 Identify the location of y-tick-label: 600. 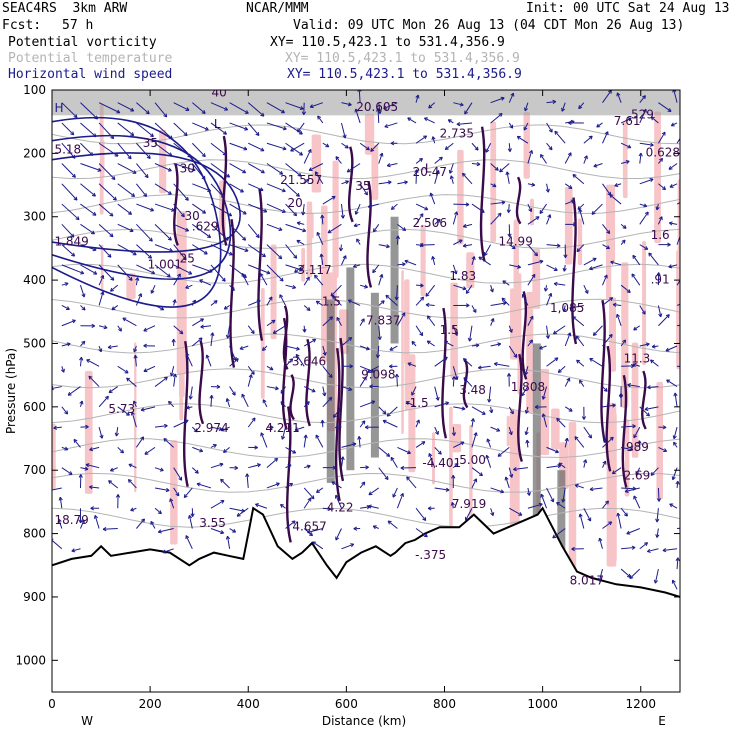
(34, 407).